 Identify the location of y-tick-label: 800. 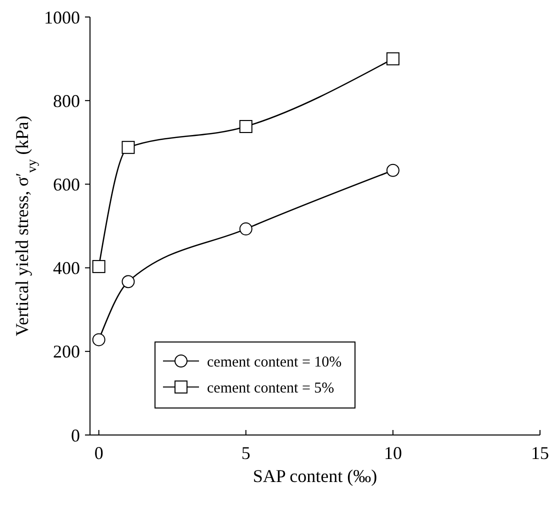
(66, 100).